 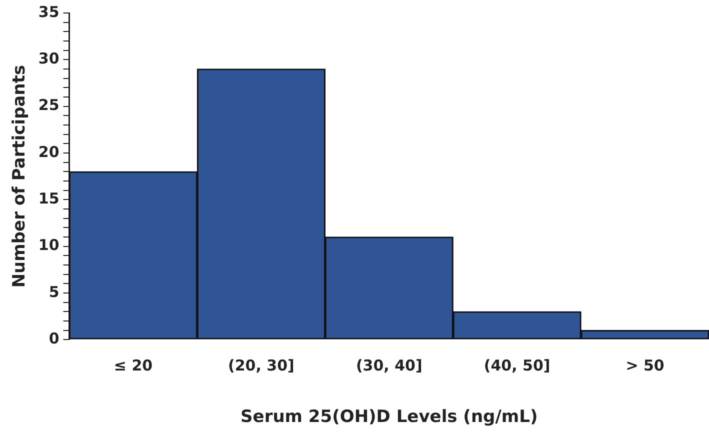 I want to click on x-tick-label: ≤ 20, so click(x=133, y=365).